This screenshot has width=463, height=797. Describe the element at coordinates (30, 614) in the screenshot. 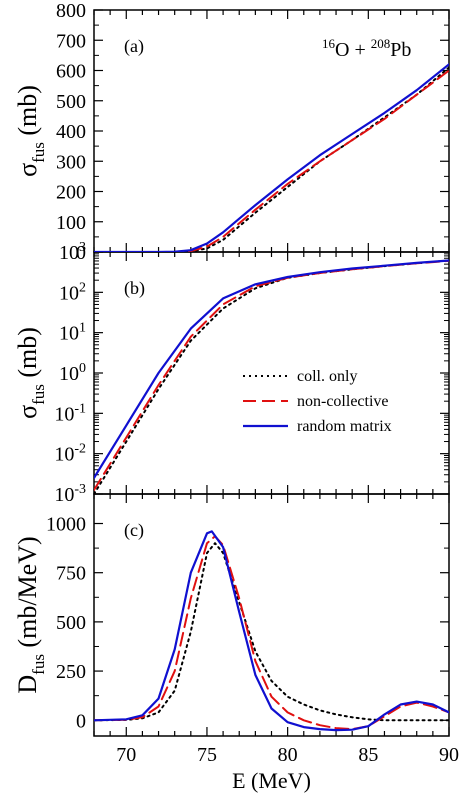

I see `y-axis-label: Dfus (mb/MeV)` at that location.